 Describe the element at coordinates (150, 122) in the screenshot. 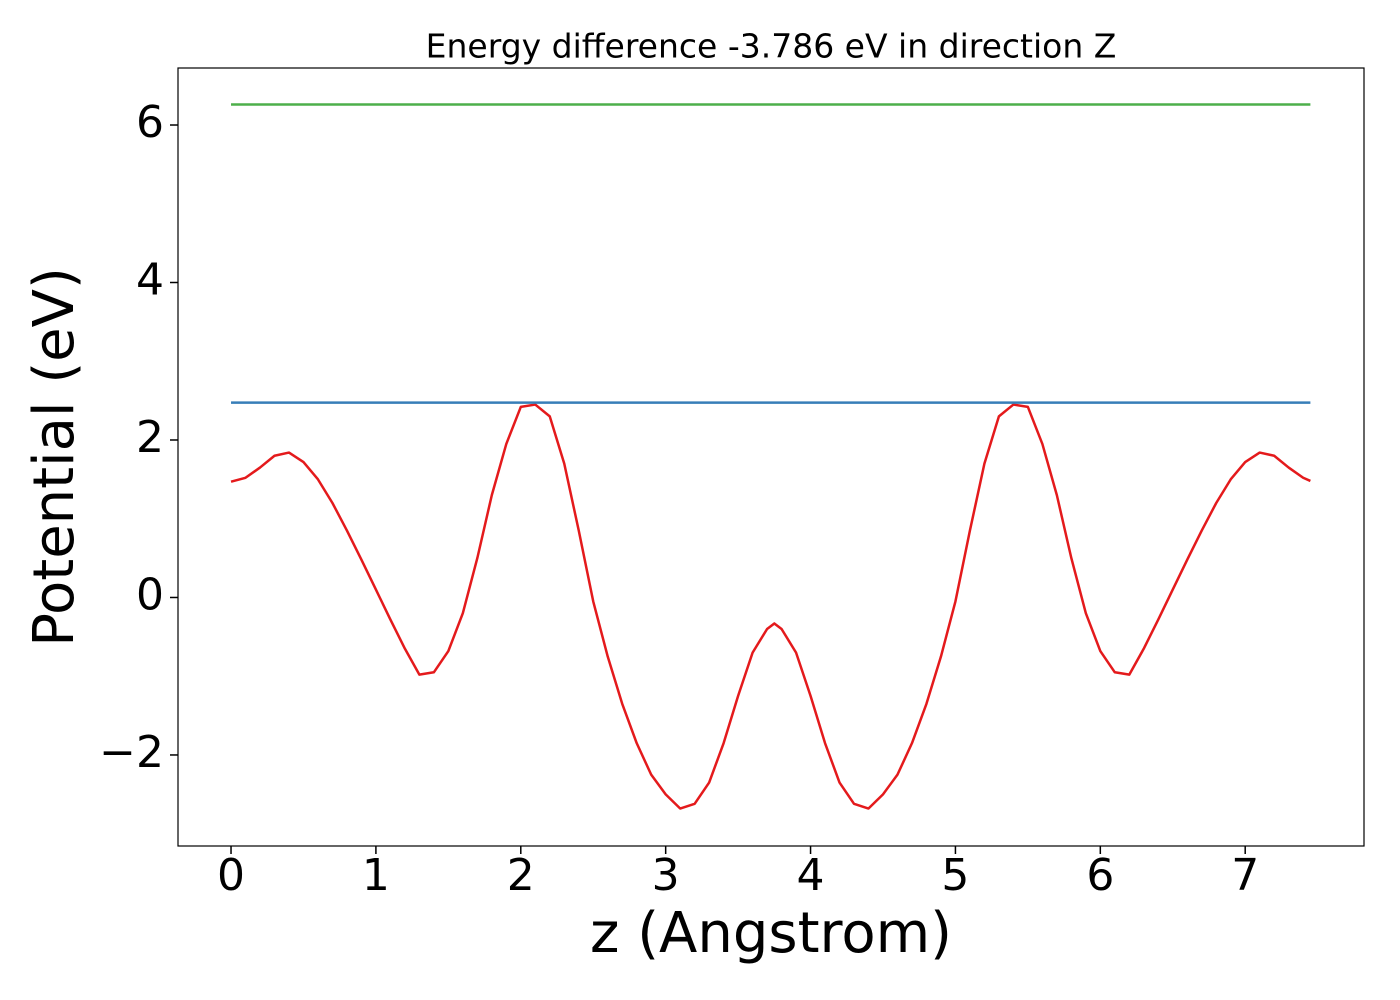

I see `y-tick-label: 6` at that location.